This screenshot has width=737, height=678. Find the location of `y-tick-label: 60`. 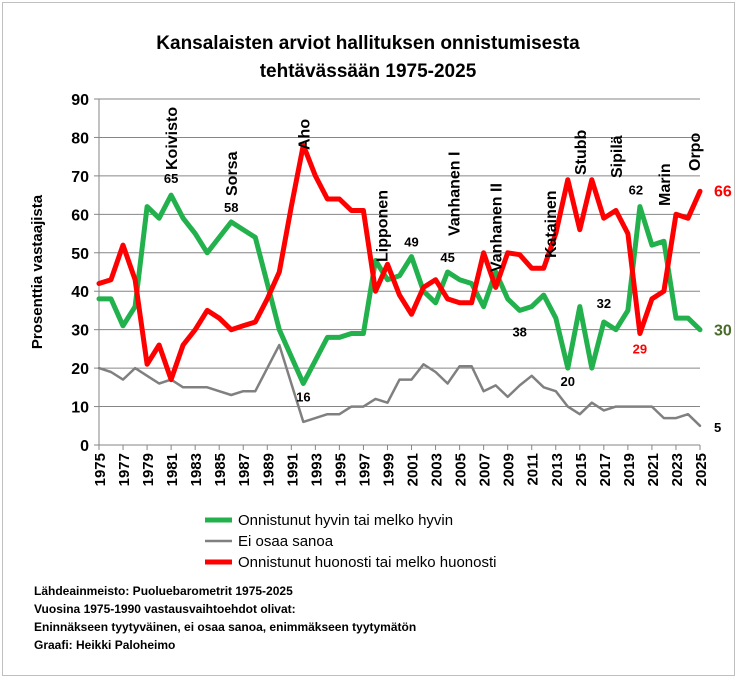

y-tick-label: 60 is located at coordinates (80, 215).